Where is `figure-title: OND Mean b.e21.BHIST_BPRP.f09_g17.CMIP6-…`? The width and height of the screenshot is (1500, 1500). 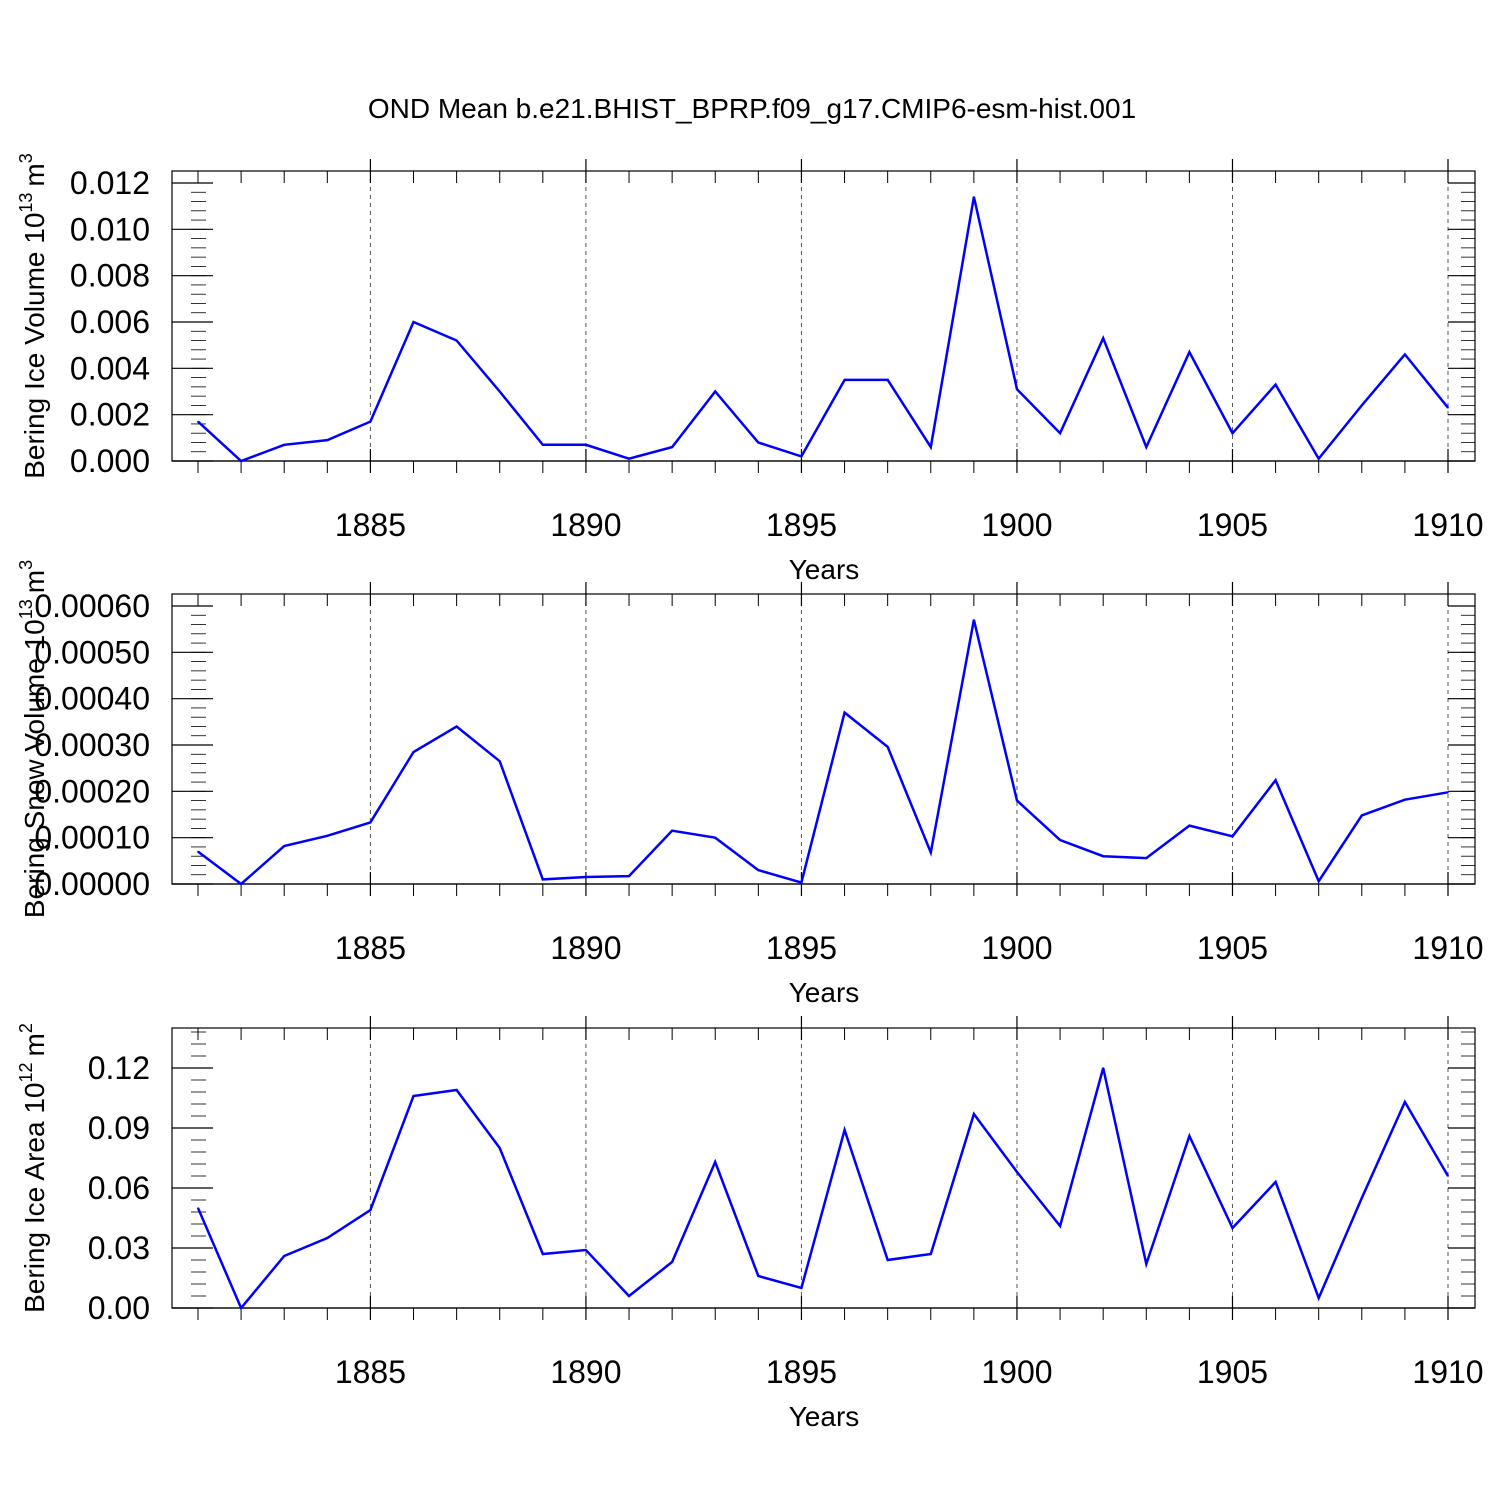
figure-title: OND Mean b.e21.BHIST_BPRP.f09_g17.CMIP6-… is located at coordinates (752, 108).